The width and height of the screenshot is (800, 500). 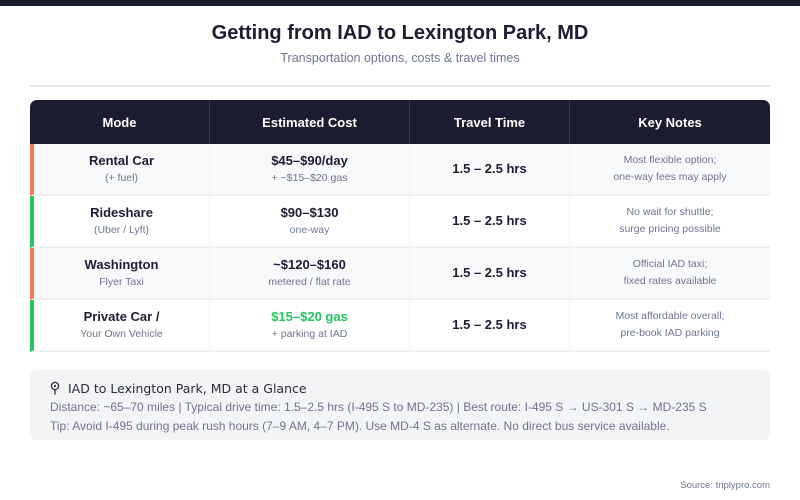 I want to click on map-pin-icon, so click(x=55, y=388).